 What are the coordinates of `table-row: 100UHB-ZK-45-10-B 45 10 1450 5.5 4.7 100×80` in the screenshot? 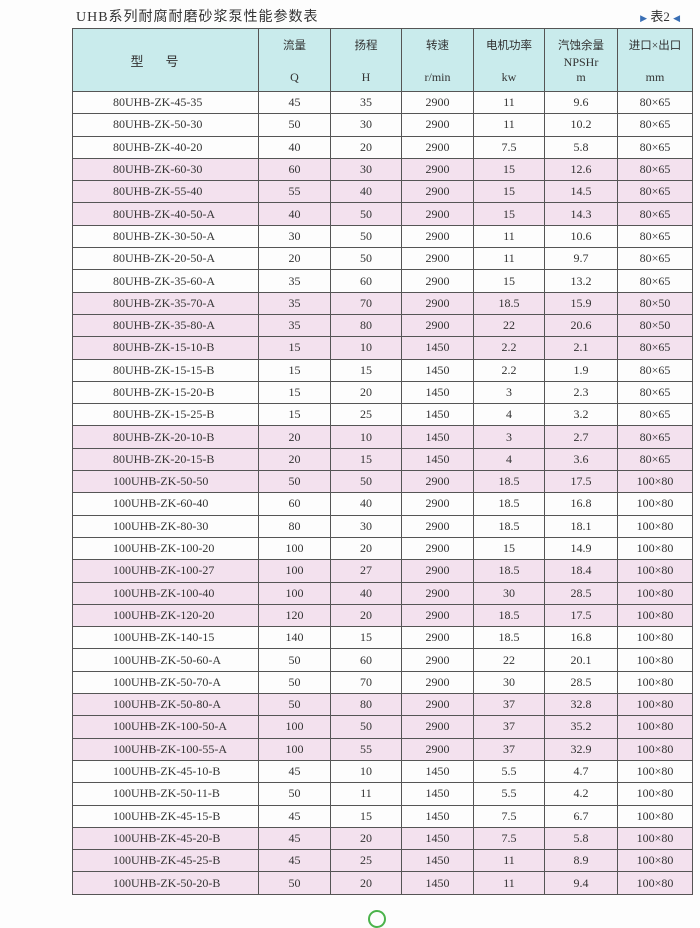 It's located at (382, 771).